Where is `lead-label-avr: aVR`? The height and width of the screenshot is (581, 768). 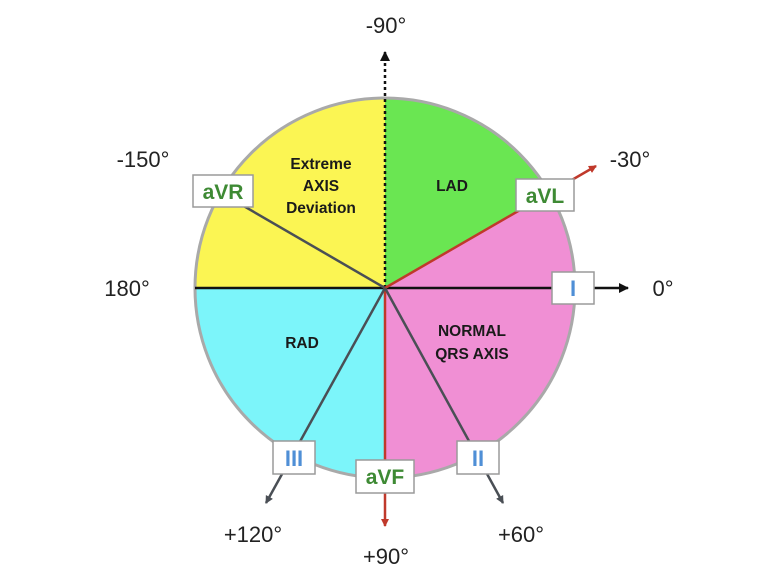
lead-label-avr: aVR is located at coordinates (223, 192).